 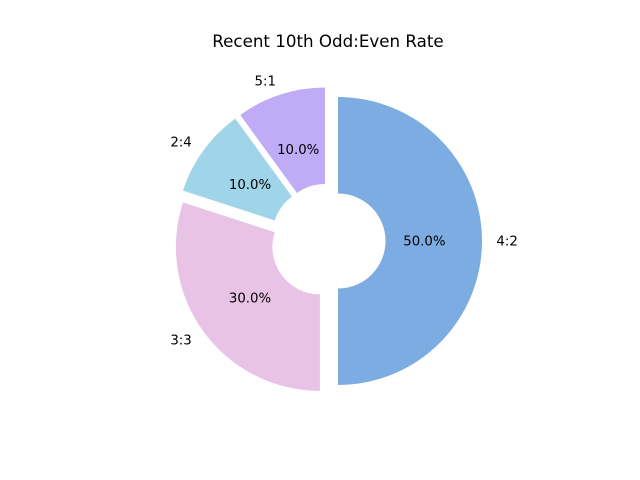 What do you see at coordinates (250, 185) in the screenshot?
I see `slice-pct-2-4: 10.0%` at bounding box center [250, 185].